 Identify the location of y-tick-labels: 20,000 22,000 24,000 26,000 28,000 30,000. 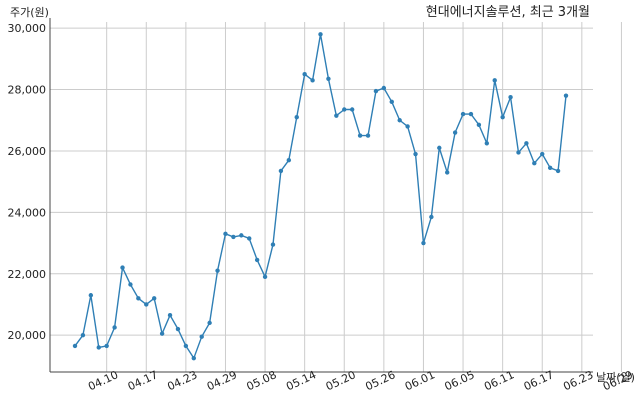
(27, 182).